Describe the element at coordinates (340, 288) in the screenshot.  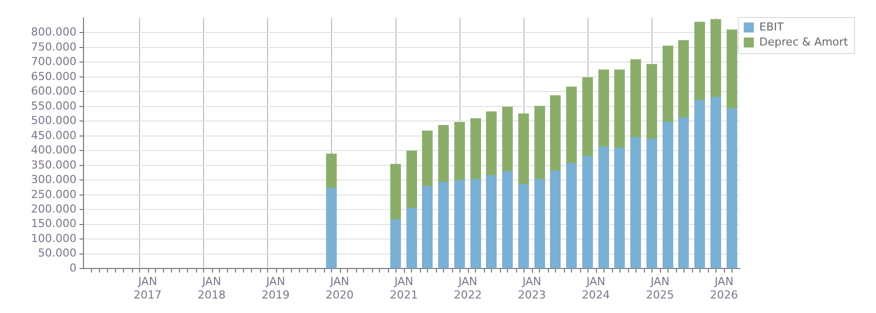
I see `x-tick-label: JAN 2020` at that location.